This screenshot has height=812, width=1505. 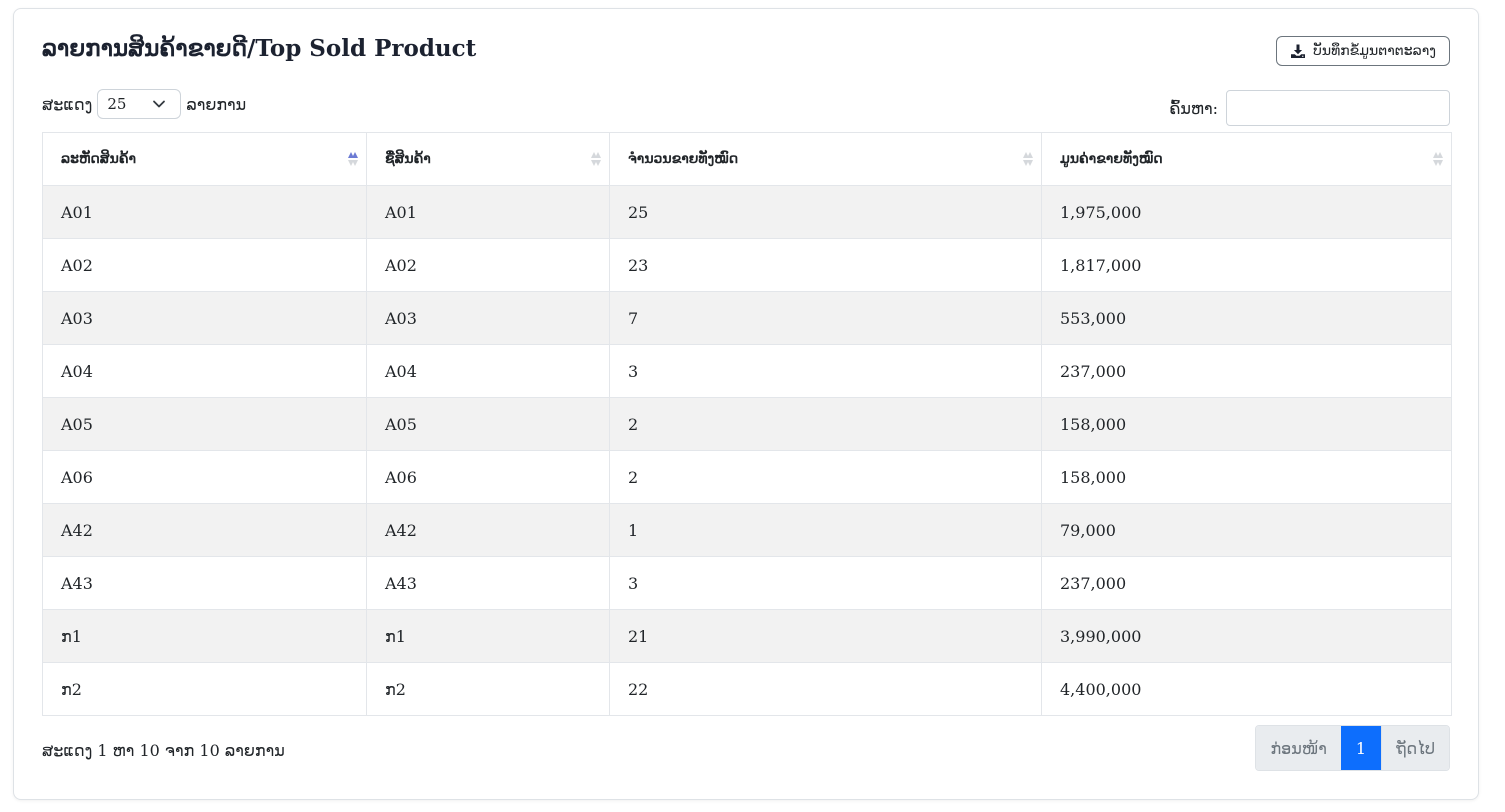 I want to click on download-icon, so click(x=1298, y=51).